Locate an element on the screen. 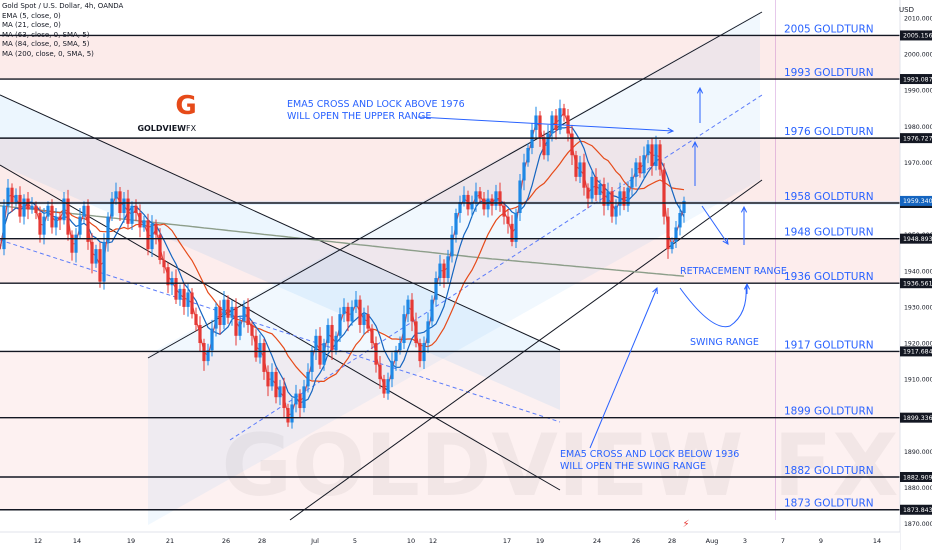 The height and width of the screenshot is (550, 932). indicator-ma21: MA (21, close, 0) is located at coordinates (31, 25).